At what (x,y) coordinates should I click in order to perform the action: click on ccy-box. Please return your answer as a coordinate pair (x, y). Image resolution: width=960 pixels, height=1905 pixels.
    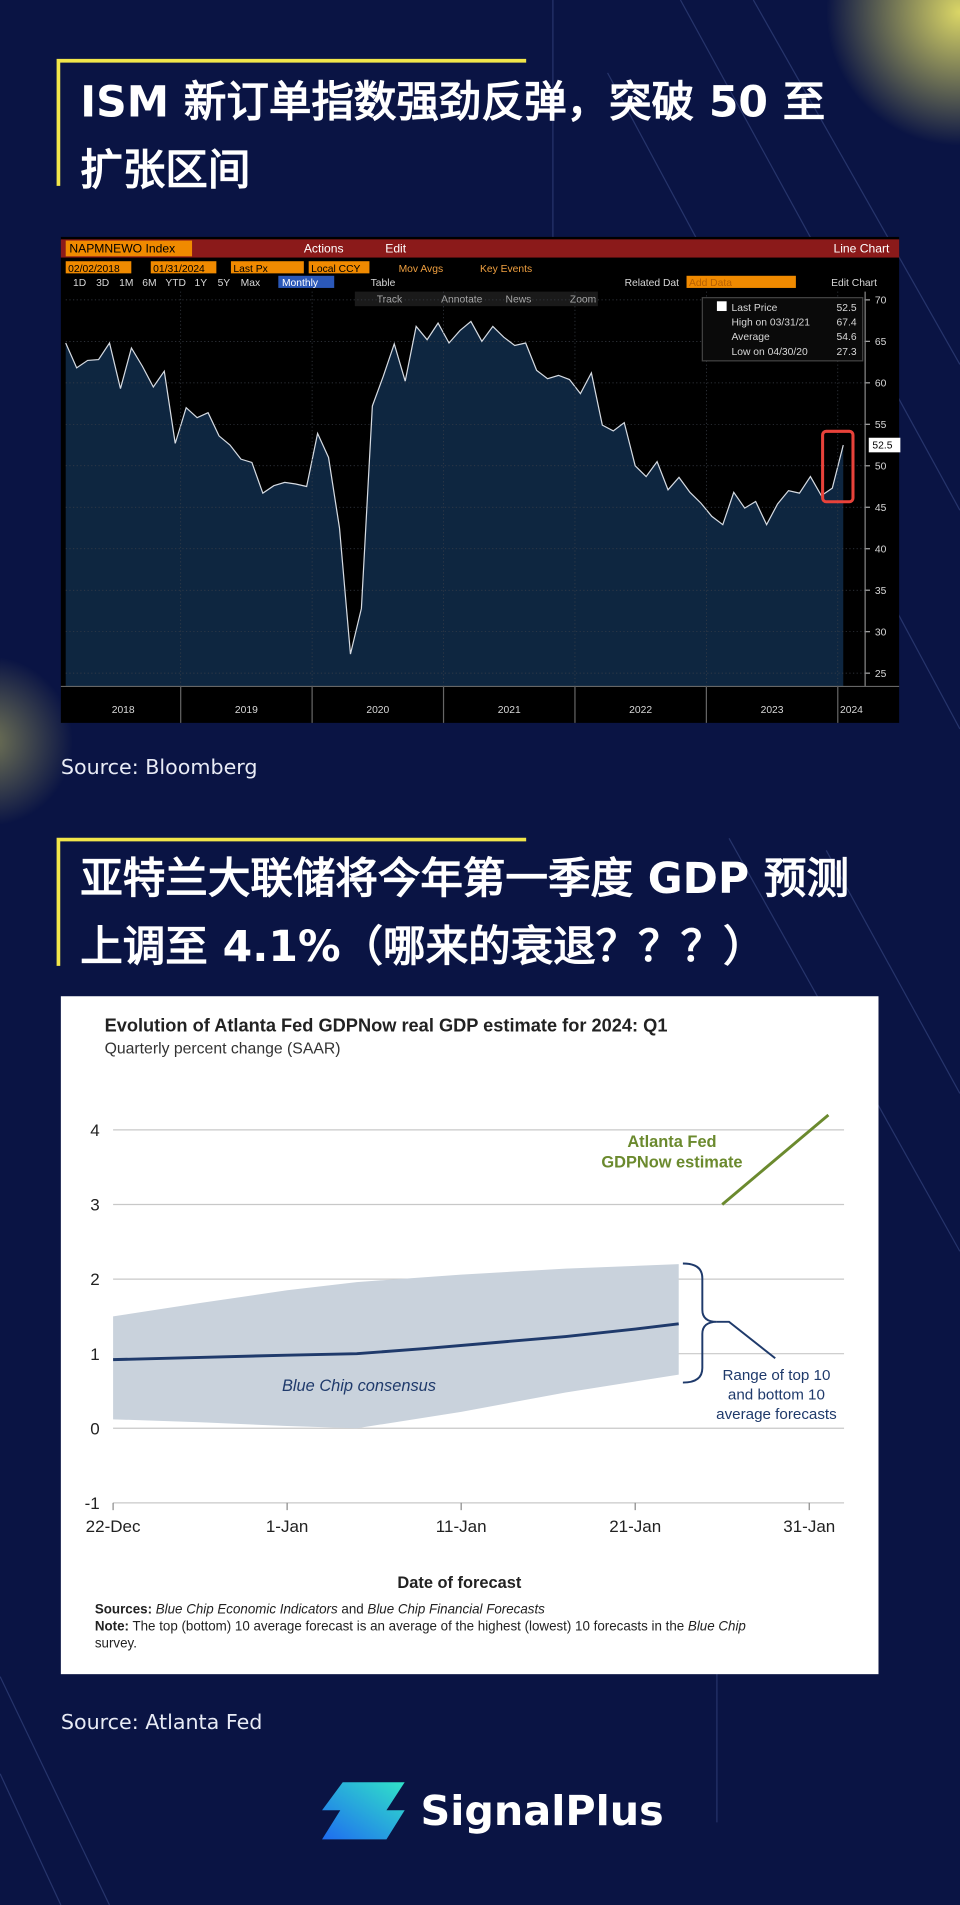
    Looking at the image, I should click on (339, 267).